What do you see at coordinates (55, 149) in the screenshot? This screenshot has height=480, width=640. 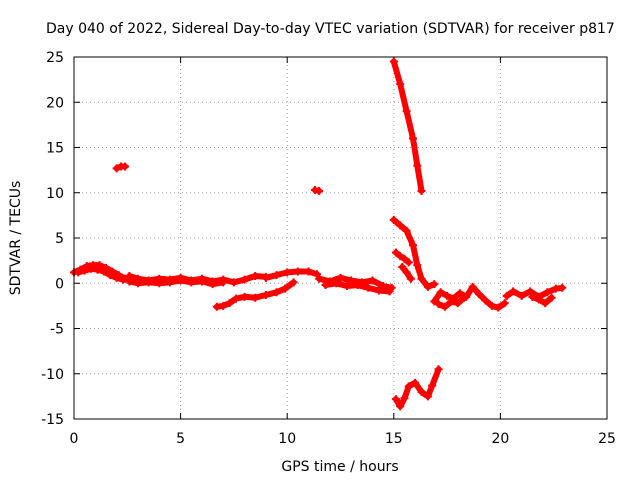 I see `y-tick-label: 15` at bounding box center [55, 149].